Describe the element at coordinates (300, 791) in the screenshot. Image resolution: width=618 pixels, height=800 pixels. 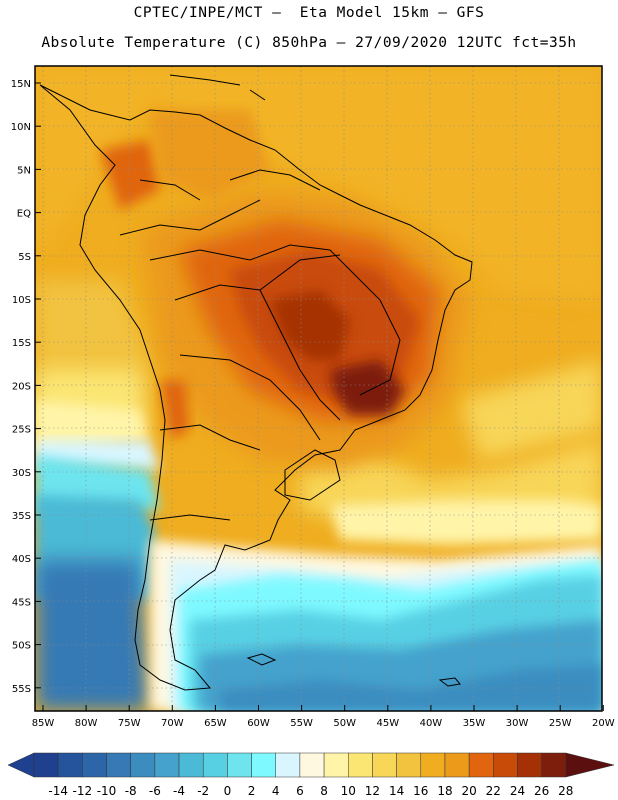
I see `colorbar-label: 6` at that location.